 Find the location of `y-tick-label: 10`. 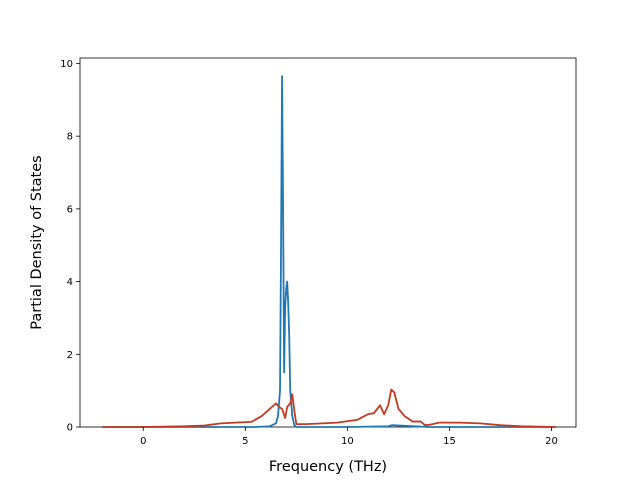

y-tick-label: 10 is located at coordinates (66, 64).